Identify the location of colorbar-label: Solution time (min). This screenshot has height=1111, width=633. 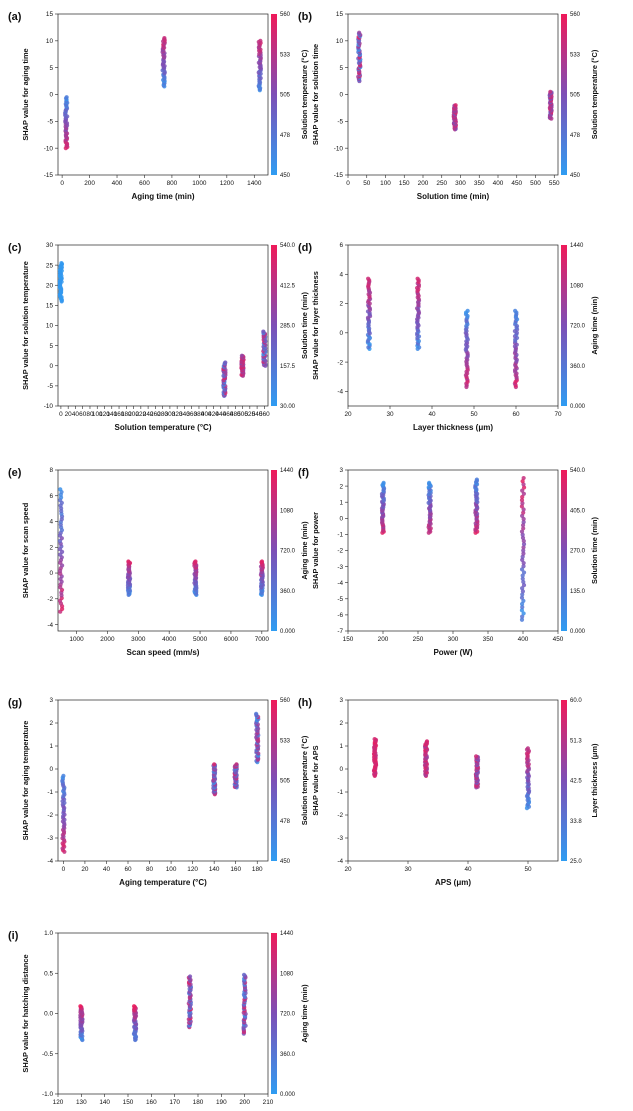
(304, 325).